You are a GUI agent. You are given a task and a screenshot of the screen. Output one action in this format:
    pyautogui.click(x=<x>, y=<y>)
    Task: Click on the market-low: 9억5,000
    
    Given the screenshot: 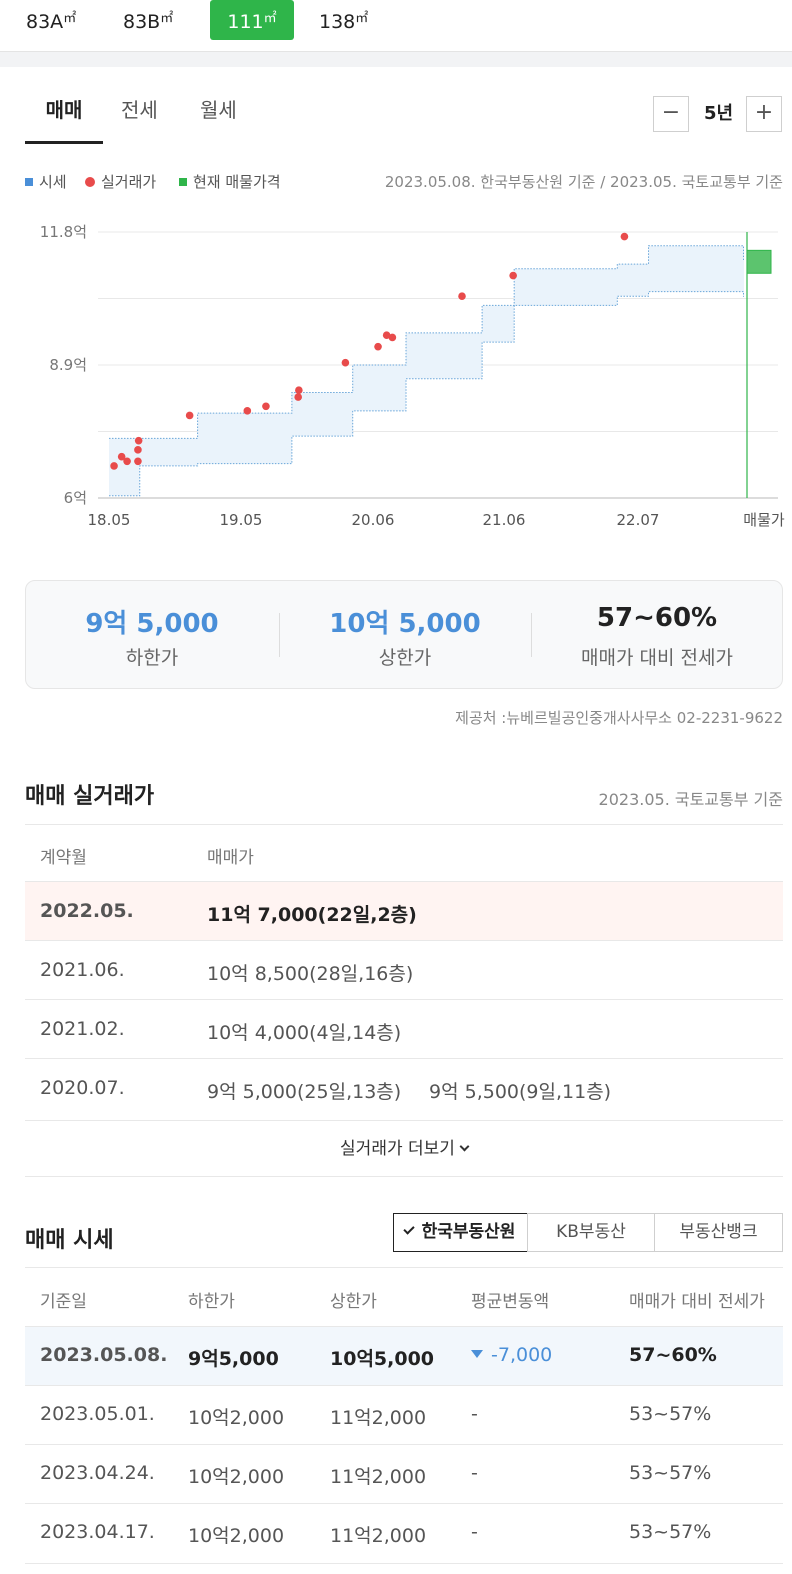 What is the action you would take?
    pyautogui.click(x=233, y=1359)
    